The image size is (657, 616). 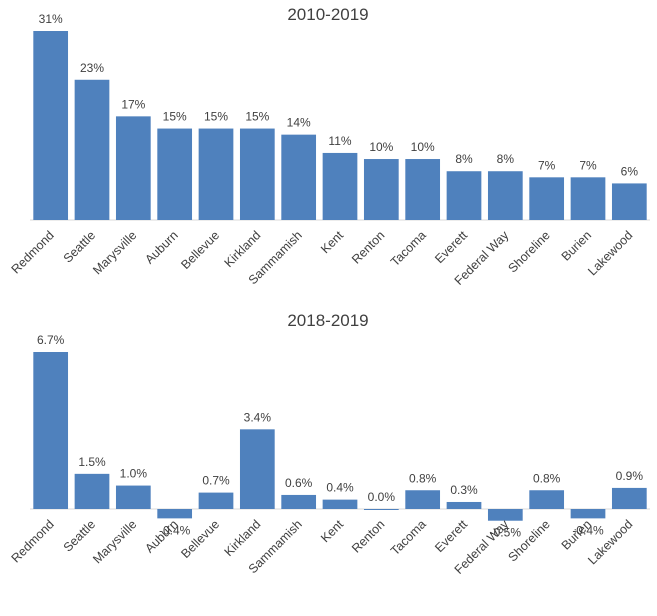 I want to click on chart-title: 2010-2019, so click(x=327, y=14).